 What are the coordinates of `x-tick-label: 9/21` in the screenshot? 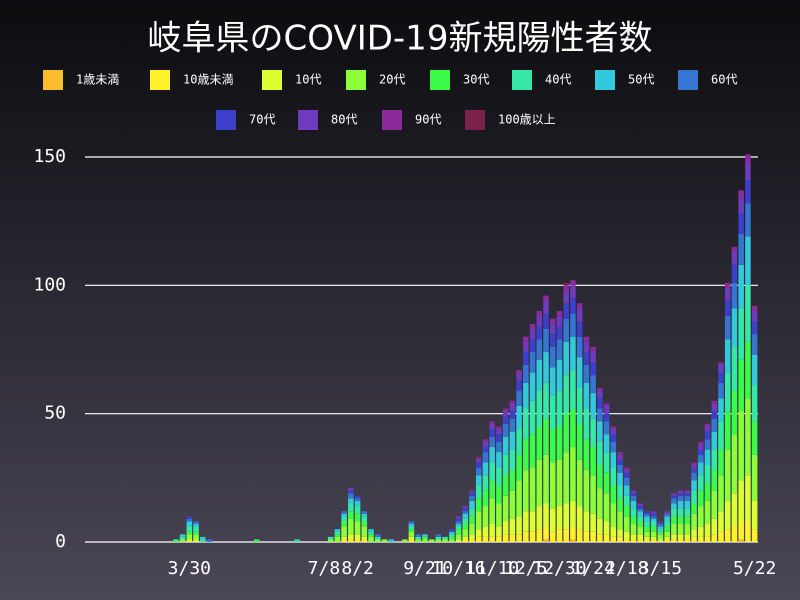 It's located at (424, 568).